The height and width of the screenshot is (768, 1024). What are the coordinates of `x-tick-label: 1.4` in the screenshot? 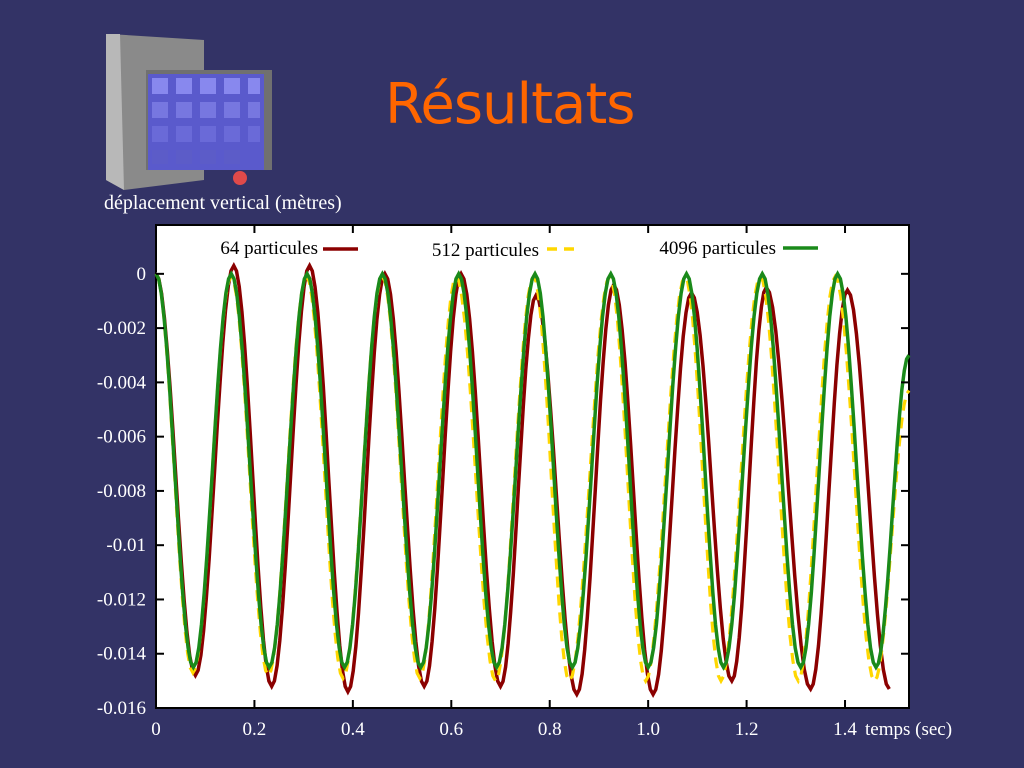 It's located at (845, 729).